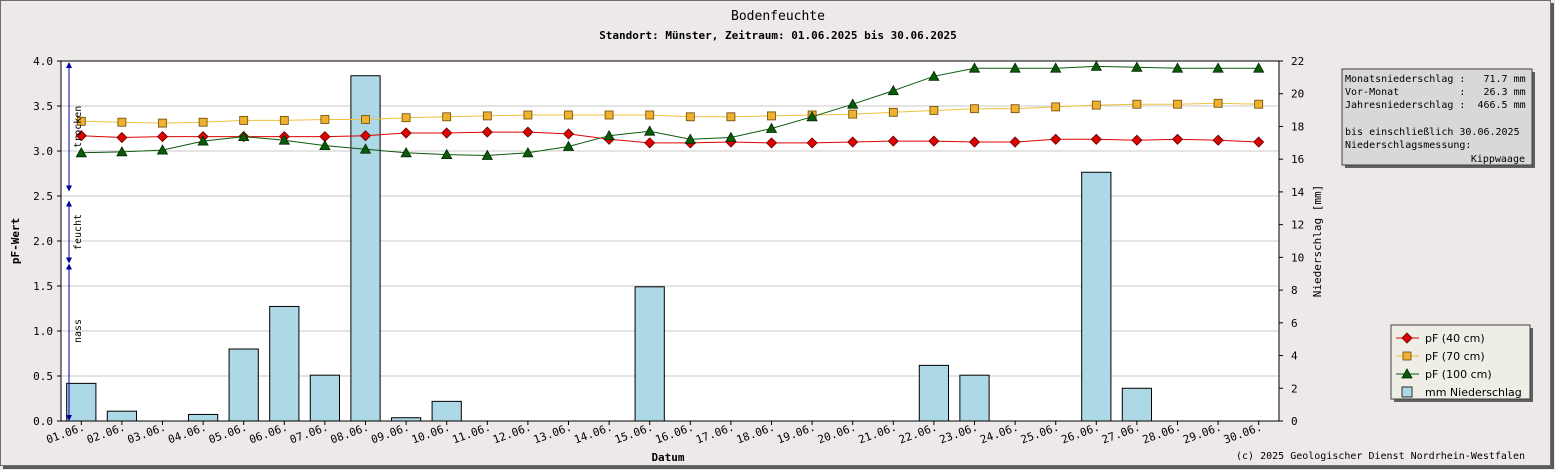 This screenshot has height=470, width=1555. What do you see at coordinates (959, 434) in the screenshot?
I see `x-tick-label: 23.06.` at bounding box center [959, 434].